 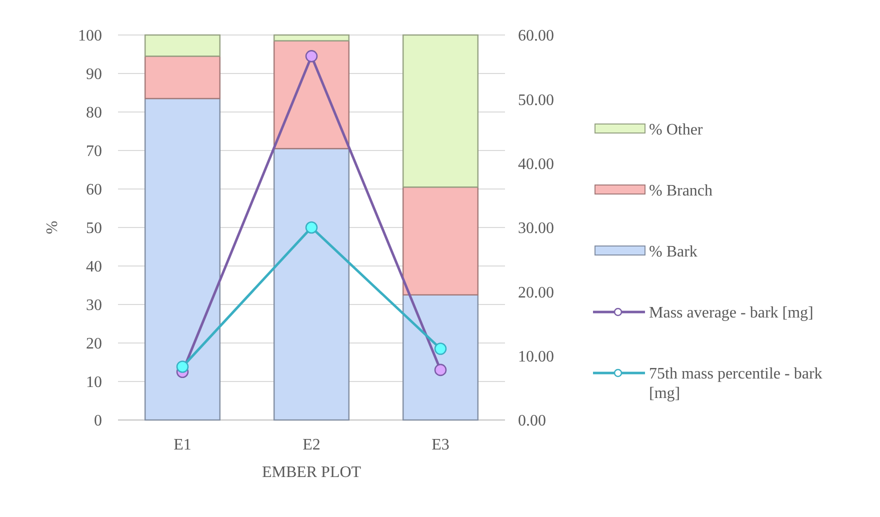 I want to click on y2-tick-label: 10.00, so click(x=536, y=357).